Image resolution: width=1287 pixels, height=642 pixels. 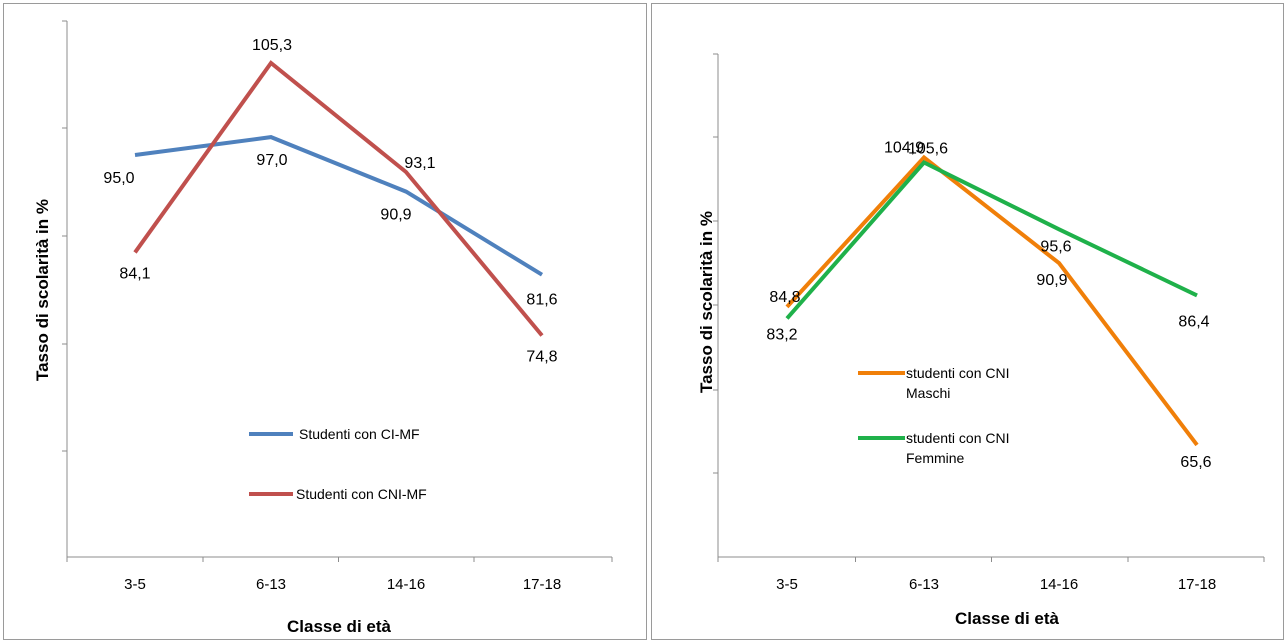 What do you see at coordinates (272, 45) in the screenshot?
I see `data-label: 105,3` at bounding box center [272, 45].